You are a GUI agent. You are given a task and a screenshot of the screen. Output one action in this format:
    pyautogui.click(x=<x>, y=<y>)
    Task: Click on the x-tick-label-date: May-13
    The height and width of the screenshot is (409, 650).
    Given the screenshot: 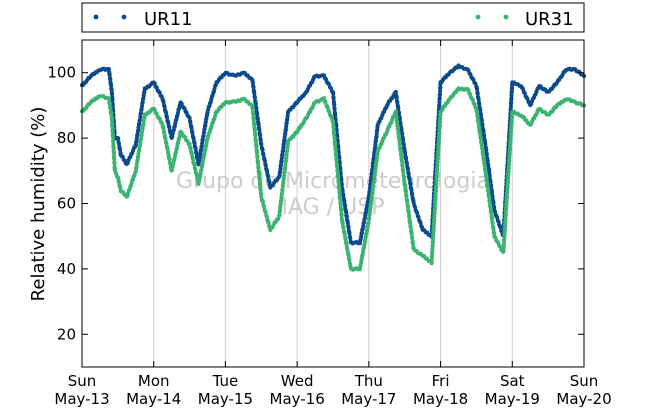 What is the action you would take?
    pyautogui.click(x=81, y=399)
    